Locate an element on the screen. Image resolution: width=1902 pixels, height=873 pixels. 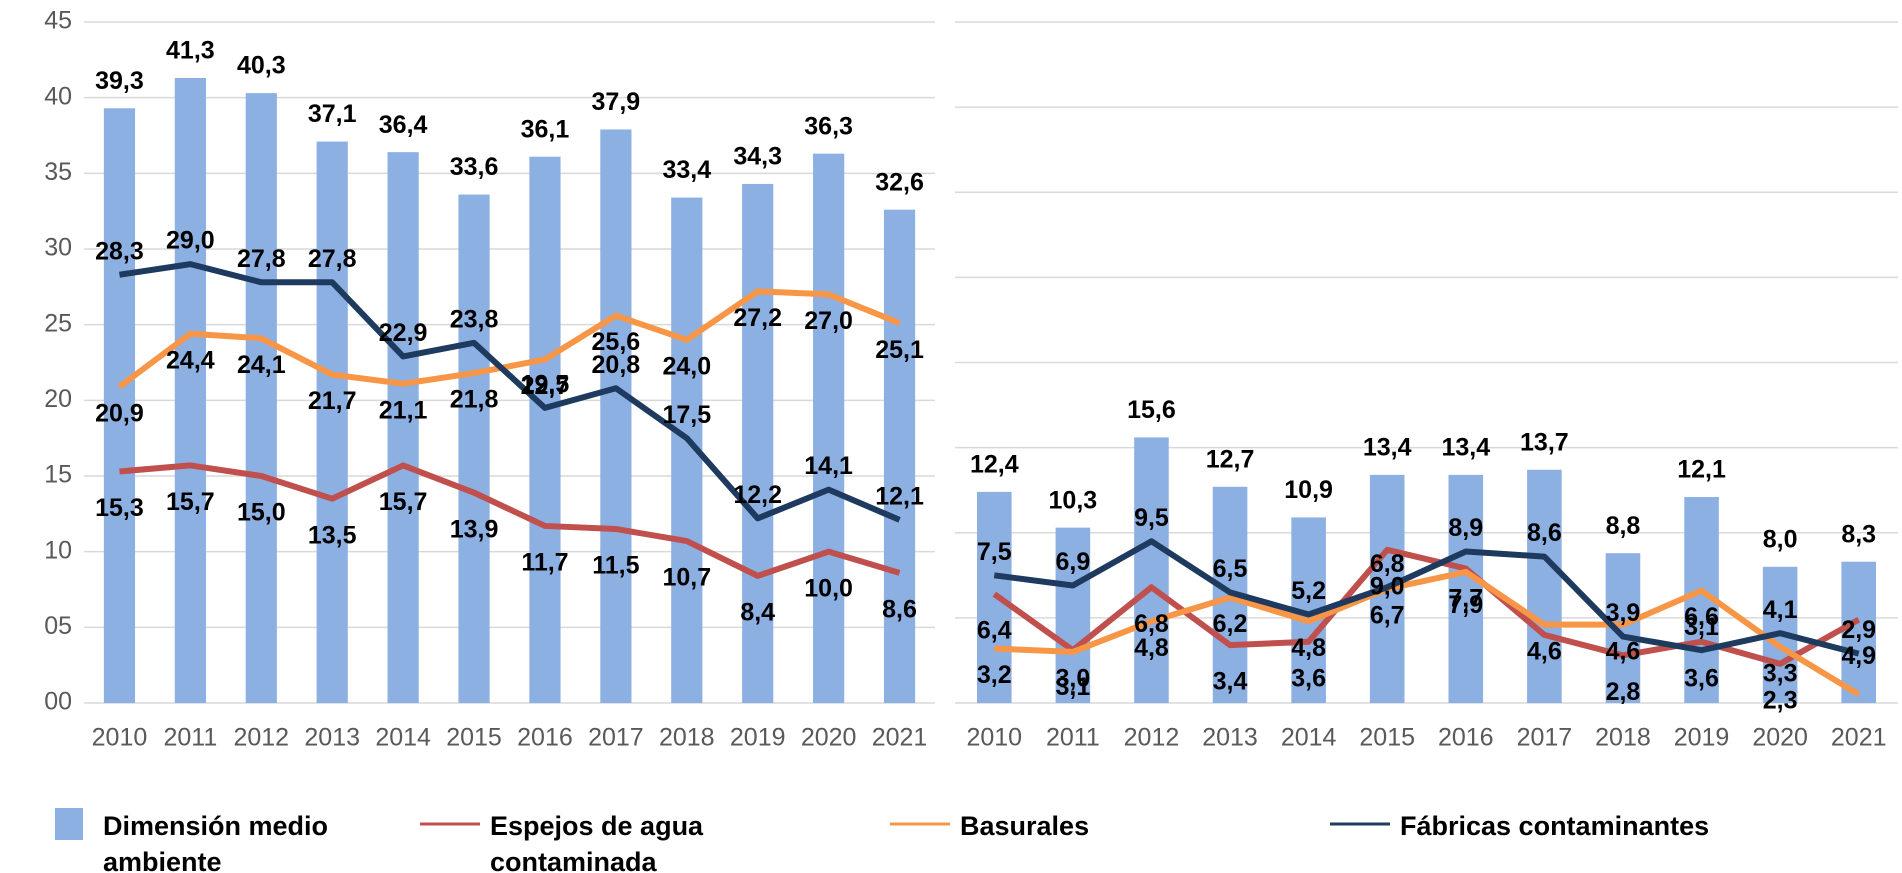
data-label: 24,0 is located at coordinates (686, 366).